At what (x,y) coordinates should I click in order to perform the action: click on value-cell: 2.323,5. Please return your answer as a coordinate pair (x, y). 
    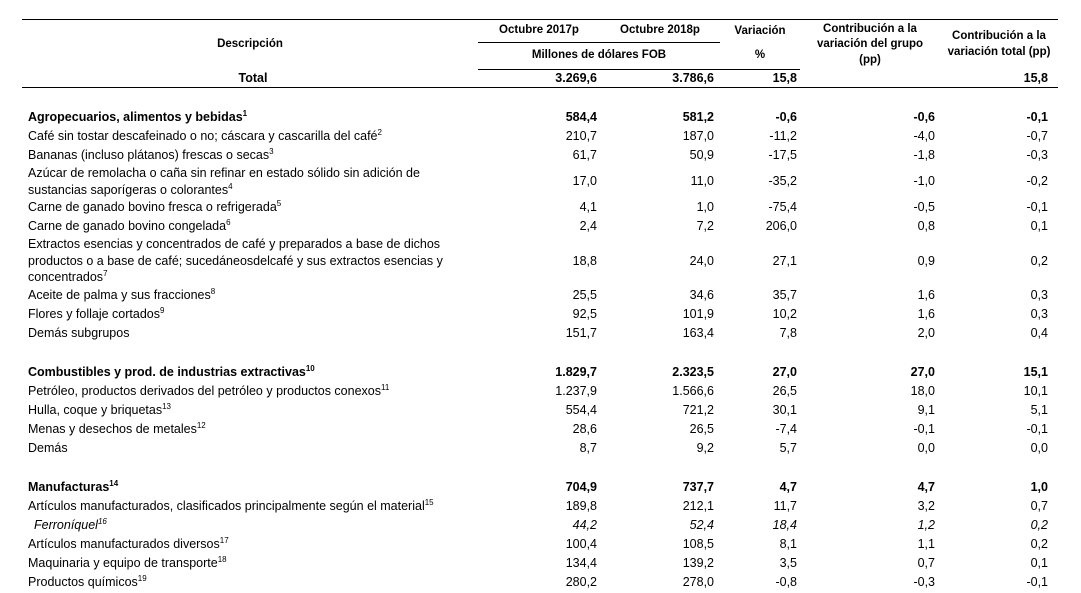
    Looking at the image, I should click on (693, 371).